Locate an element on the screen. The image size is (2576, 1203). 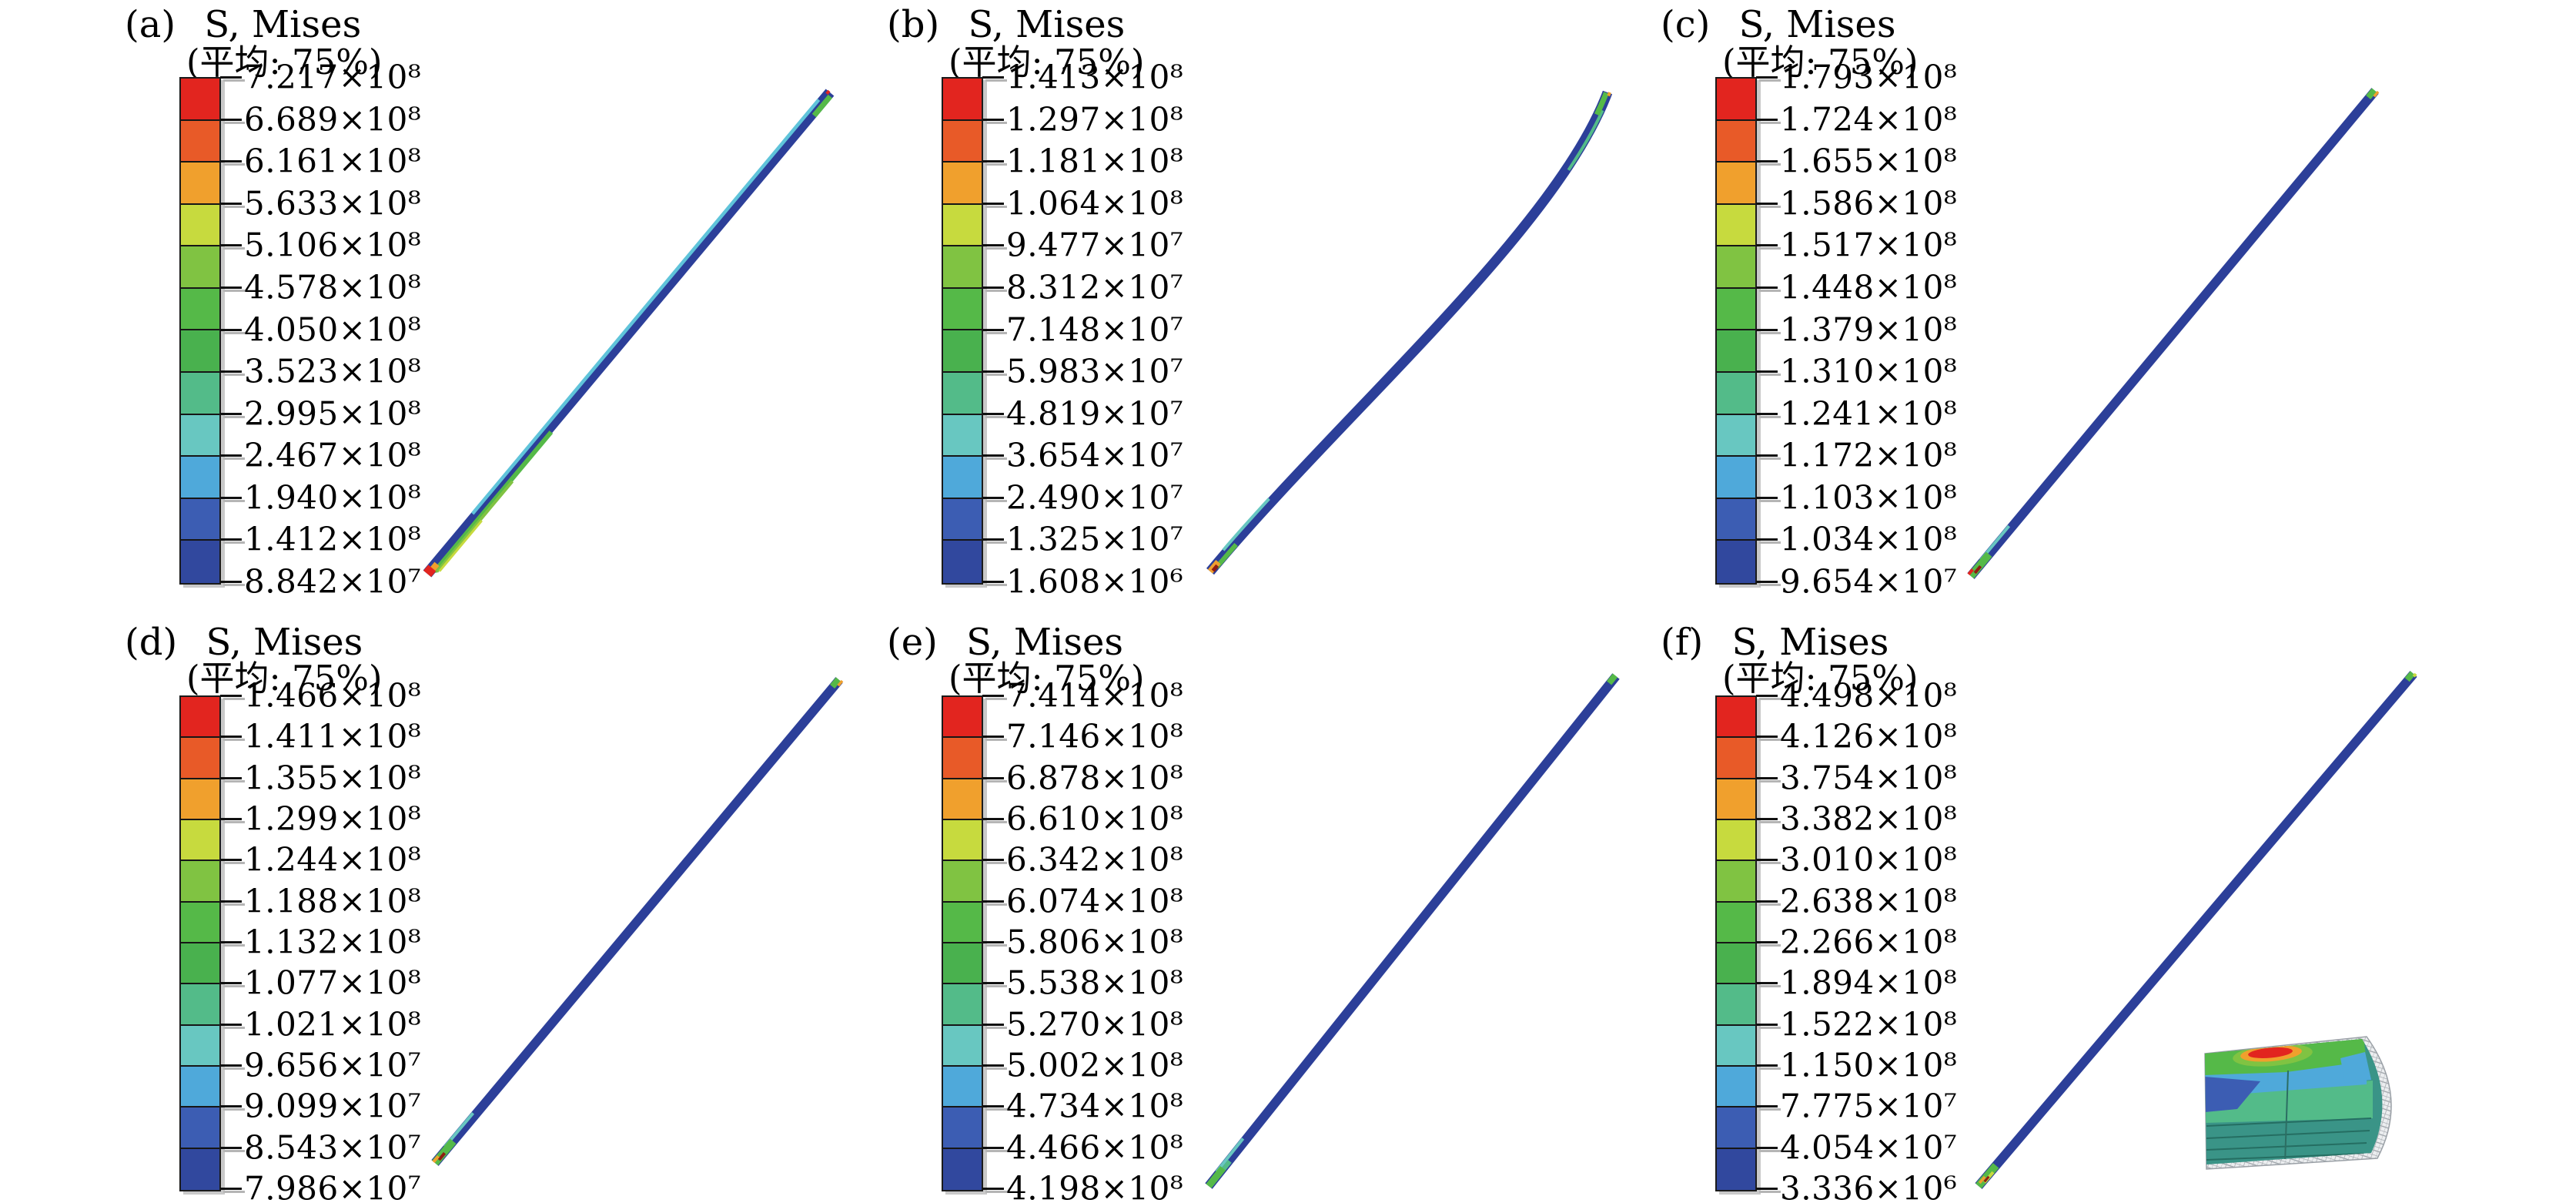
rod-d-stroke is located at coordinates (637, 922).